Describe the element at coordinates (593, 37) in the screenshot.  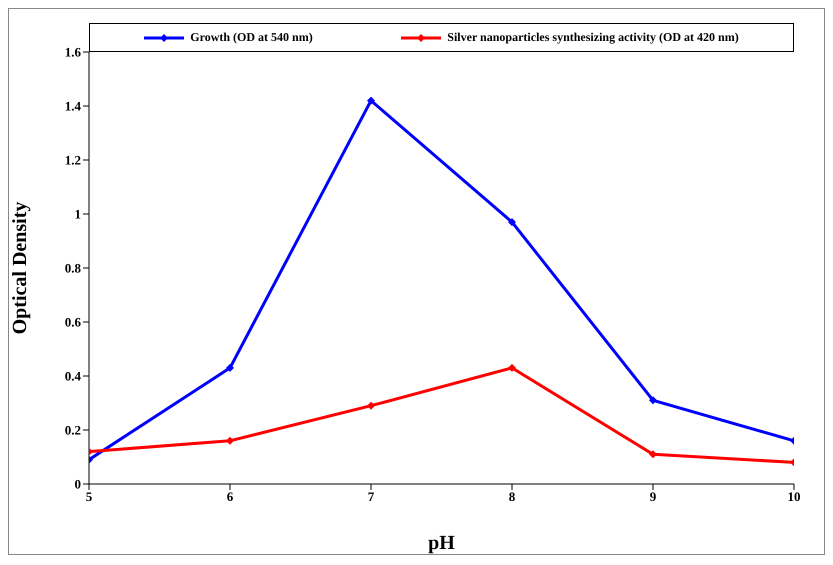
I see `legend-label: Silver nanoparticles synthesizing activity (OD at 420 nm)` at that location.